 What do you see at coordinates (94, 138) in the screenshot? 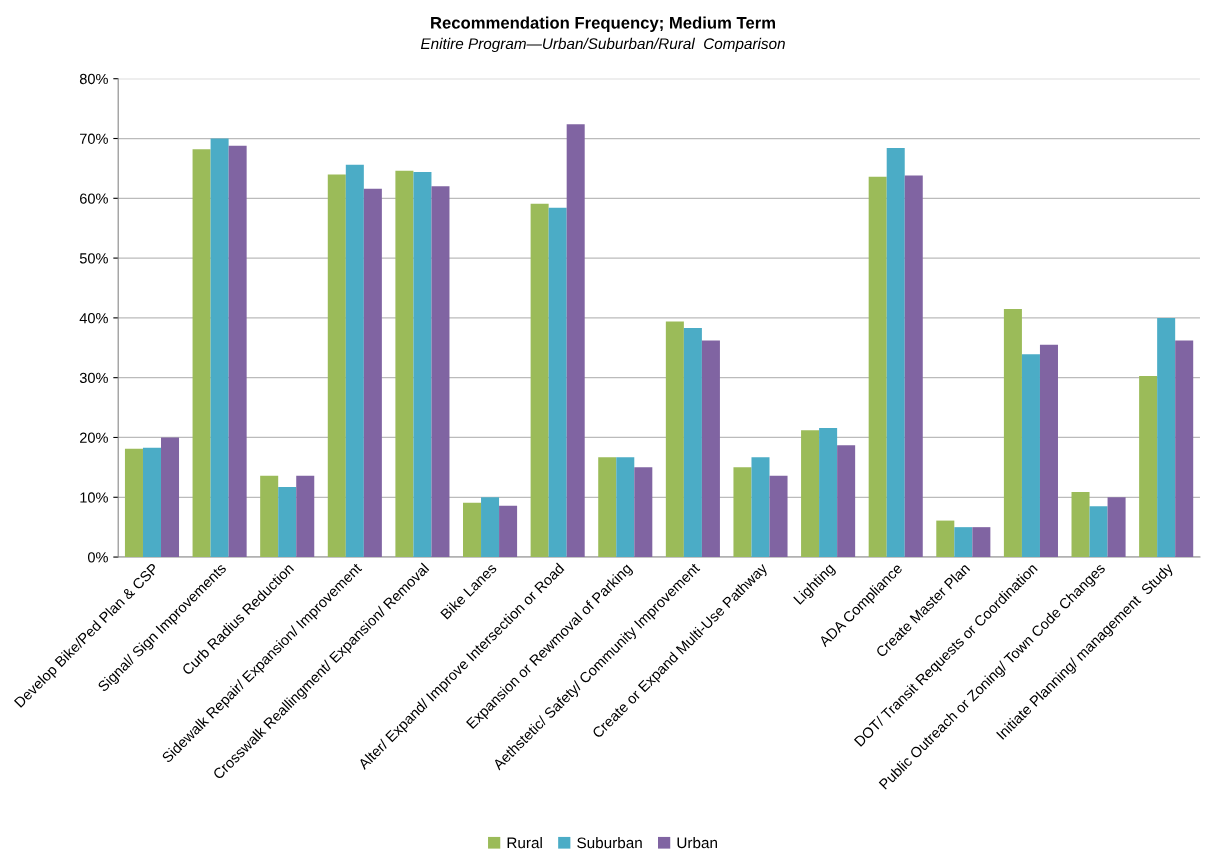
I see `y-tick-label: 70%` at bounding box center [94, 138].